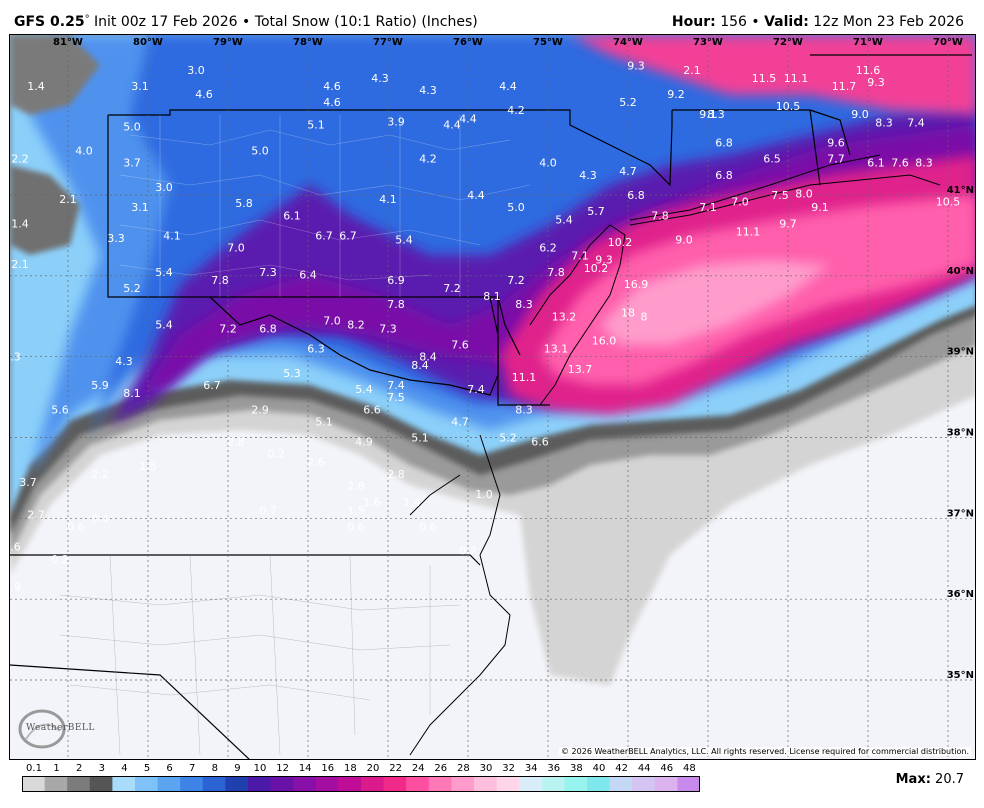  Describe the element at coordinates (169, 768) in the screenshot. I see `colorbar-label: 6` at that location.